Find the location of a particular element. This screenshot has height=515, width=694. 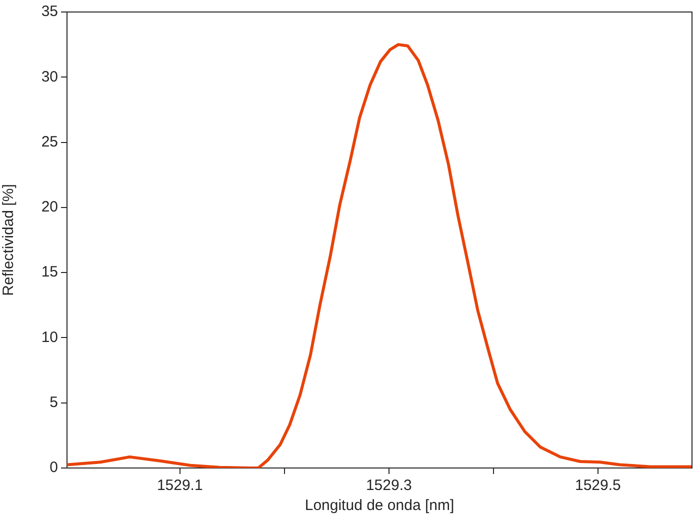

x-tick-label: 1529.3 is located at coordinates (389, 485).